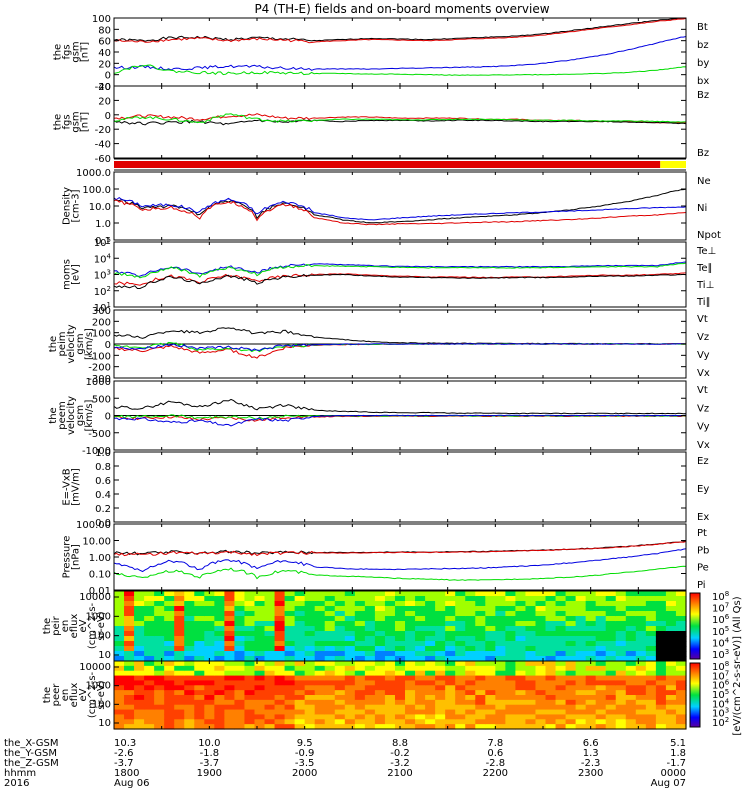 The image size is (750, 800). I want to click on panel-efield-ytick-label: 0.2, so click(103, 509).